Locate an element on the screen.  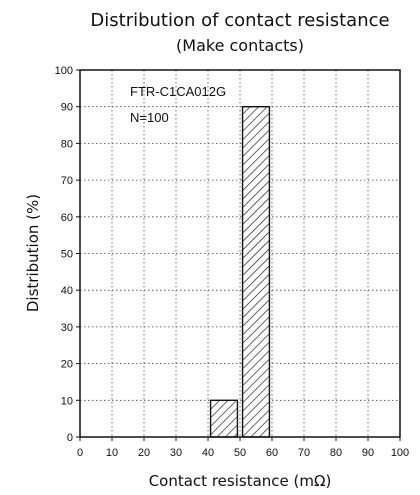
x-tick-labels: 0 10 20 30 40 50 60 70 80 90 100 is located at coordinates (243, 448).